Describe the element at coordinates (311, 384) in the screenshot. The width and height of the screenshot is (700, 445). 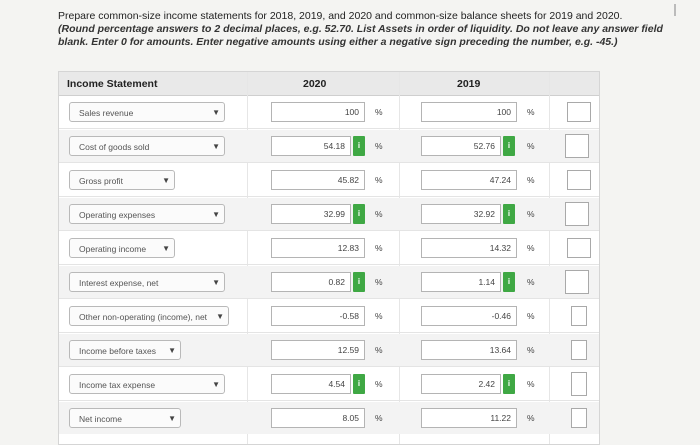
I see `value-2020-input: 4.54` at that location.